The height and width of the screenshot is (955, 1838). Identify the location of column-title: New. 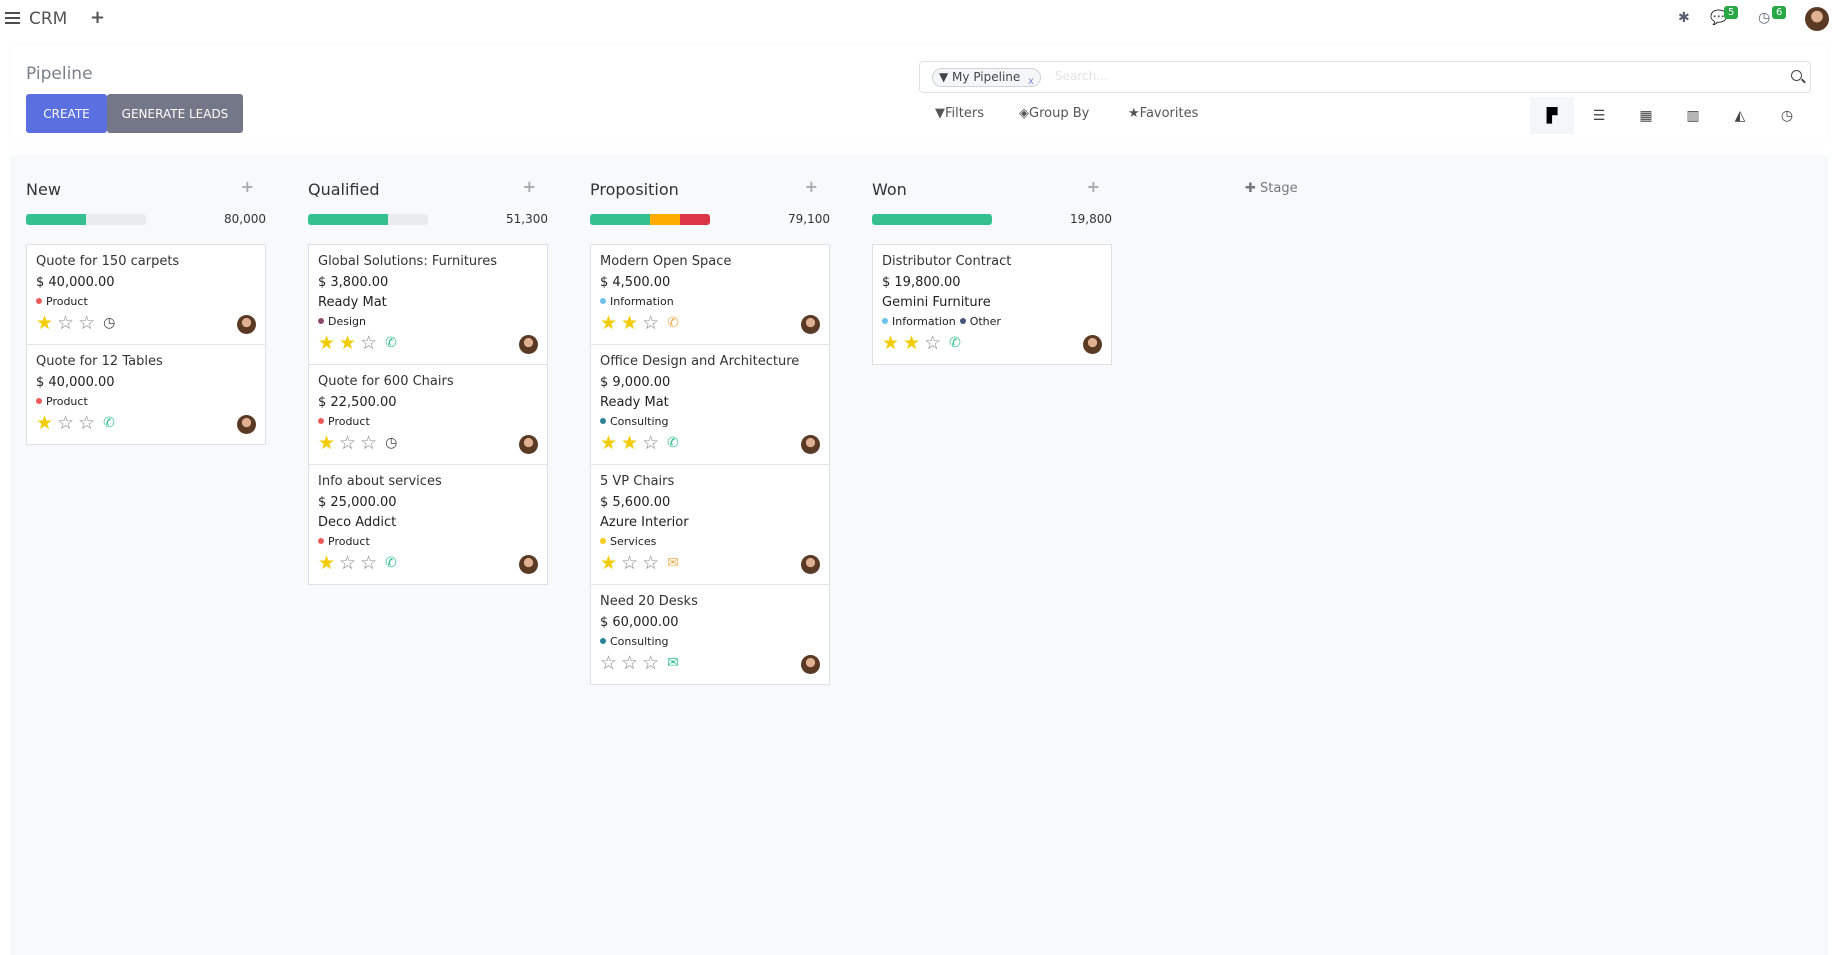
(43, 189).